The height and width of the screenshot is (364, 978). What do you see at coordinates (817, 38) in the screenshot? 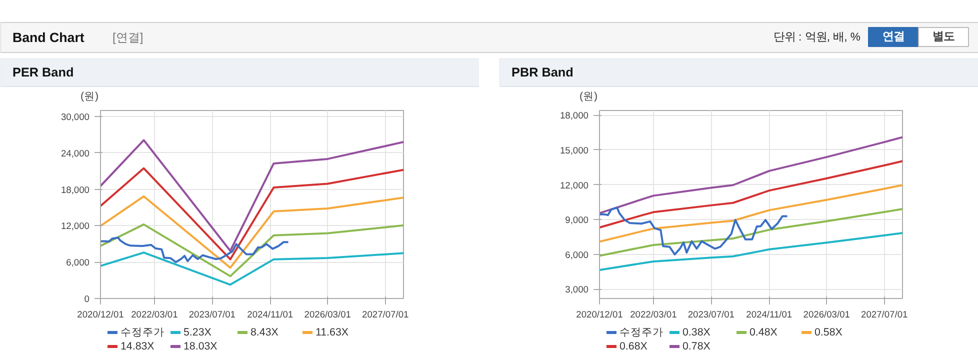
I see `text: 단위 : 억원, 배, %` at bounding box center [817, 38].